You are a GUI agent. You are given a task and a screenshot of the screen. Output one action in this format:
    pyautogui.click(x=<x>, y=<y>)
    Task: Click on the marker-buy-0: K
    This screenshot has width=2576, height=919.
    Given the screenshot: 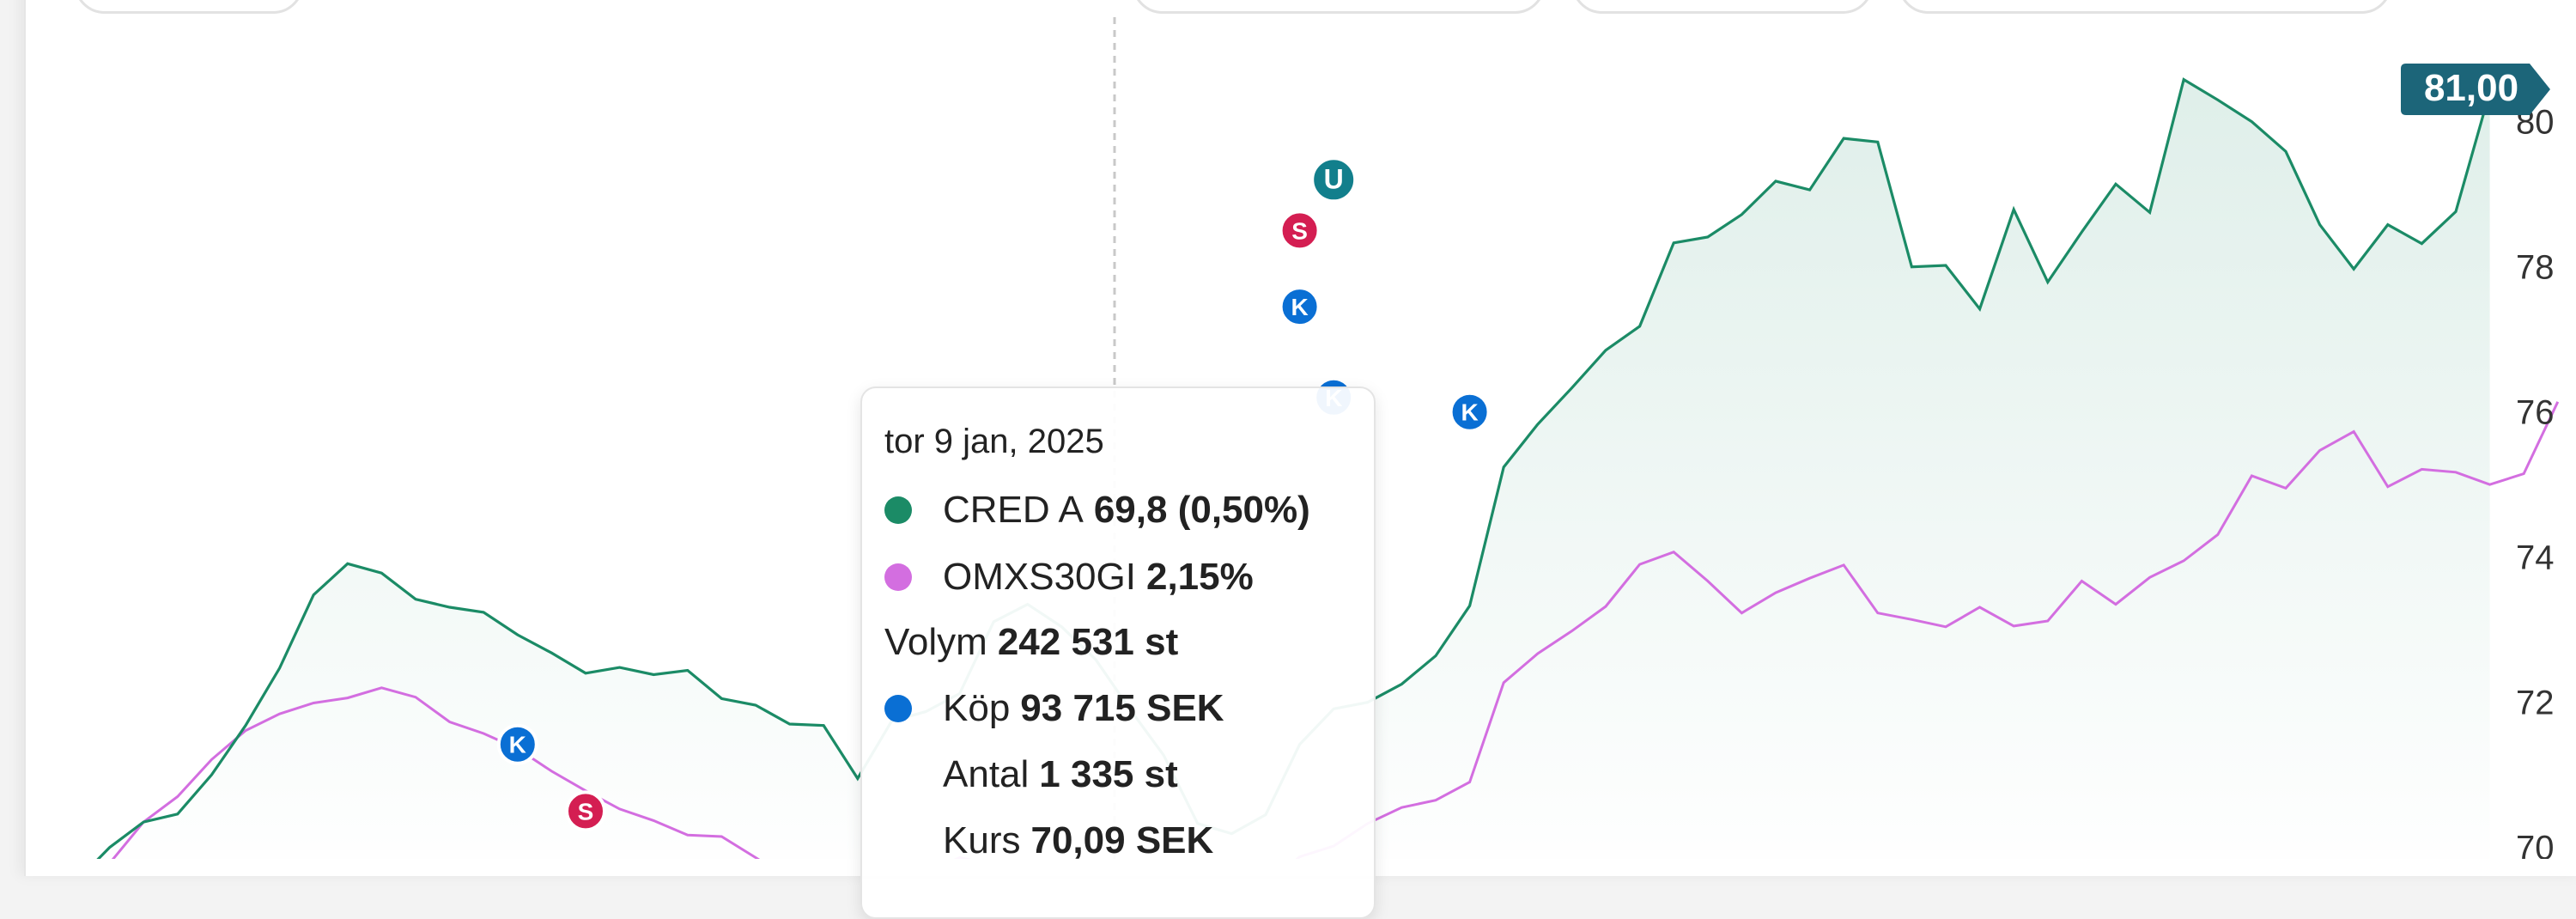 What is the action you would take?
    pyautogui.click(x=517, y=744)
    